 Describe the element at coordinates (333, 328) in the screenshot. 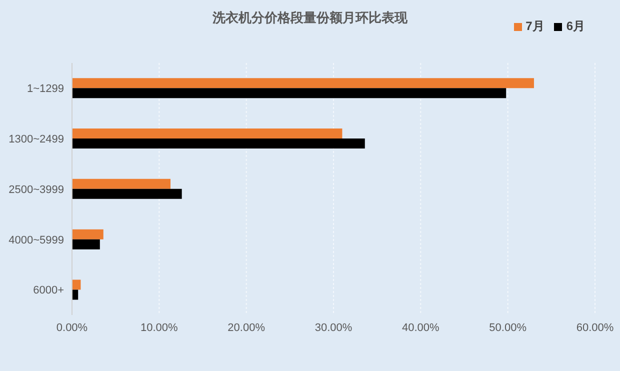

I see `x-tick-label: 30.00%` at that location.